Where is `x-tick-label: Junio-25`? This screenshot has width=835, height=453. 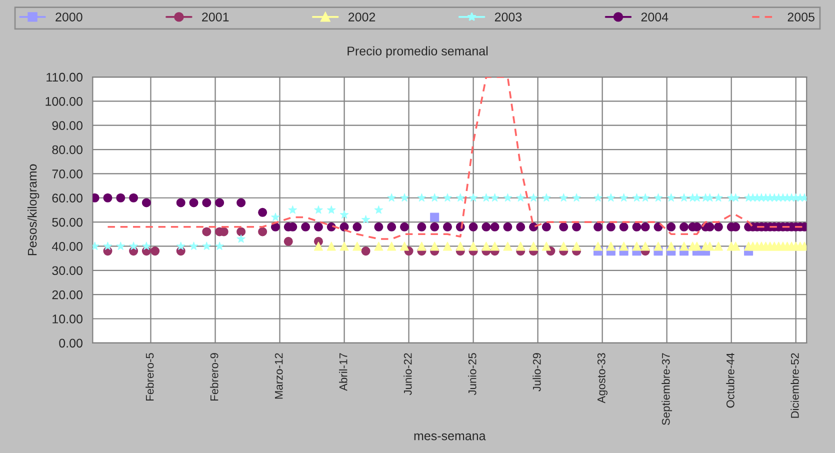 x-tick-label: Junio-25 is located at coordinates (472, 374).